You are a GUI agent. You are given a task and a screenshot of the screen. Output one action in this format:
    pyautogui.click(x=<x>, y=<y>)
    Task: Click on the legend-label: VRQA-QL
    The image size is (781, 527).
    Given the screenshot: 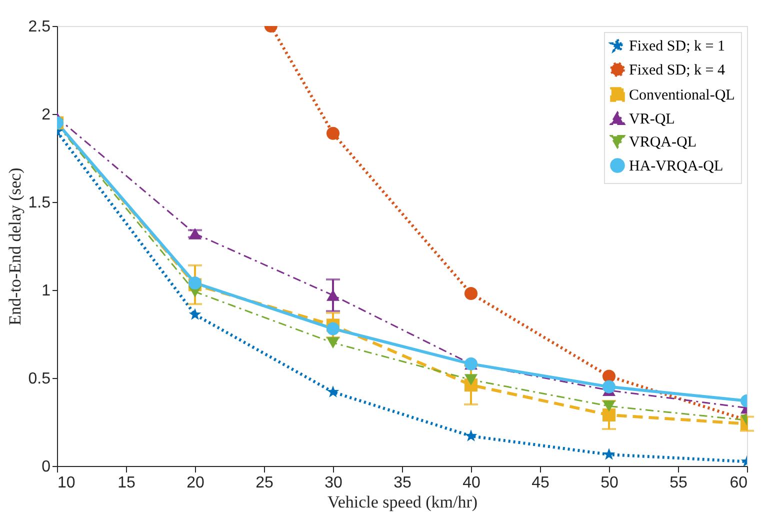 What is the action you would take?
    pyautogui.click(x=662, y=142)
    